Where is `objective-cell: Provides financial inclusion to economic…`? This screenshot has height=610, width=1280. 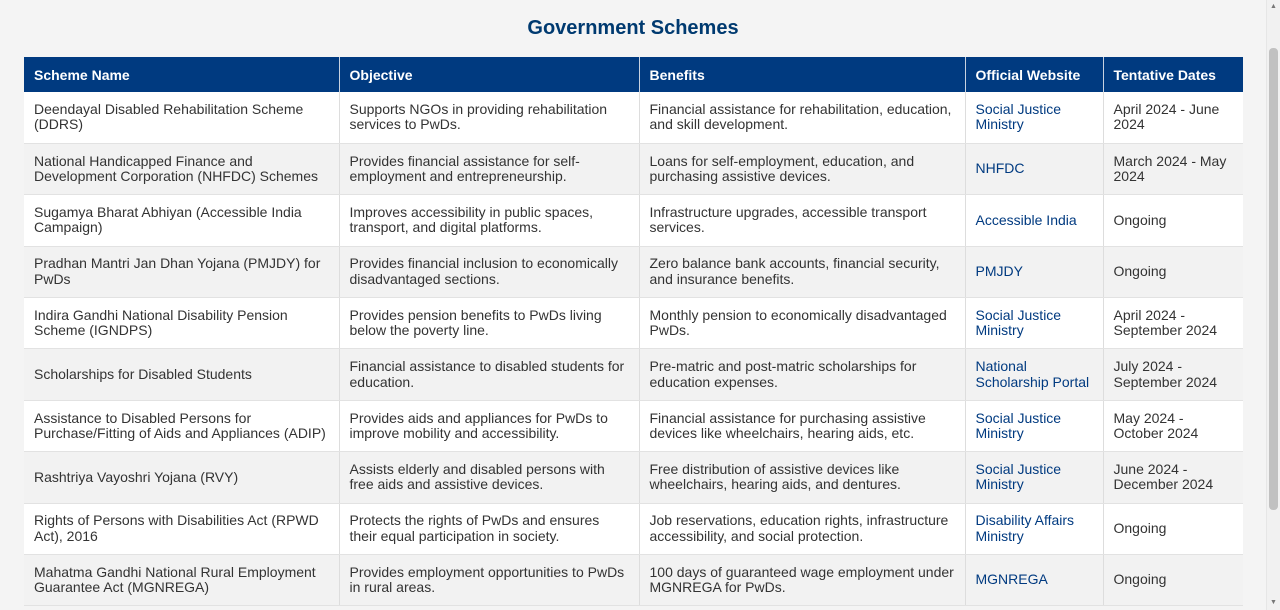 objective-cell: Provides financial inclusion to economic… is located at coordinates (488, 272).